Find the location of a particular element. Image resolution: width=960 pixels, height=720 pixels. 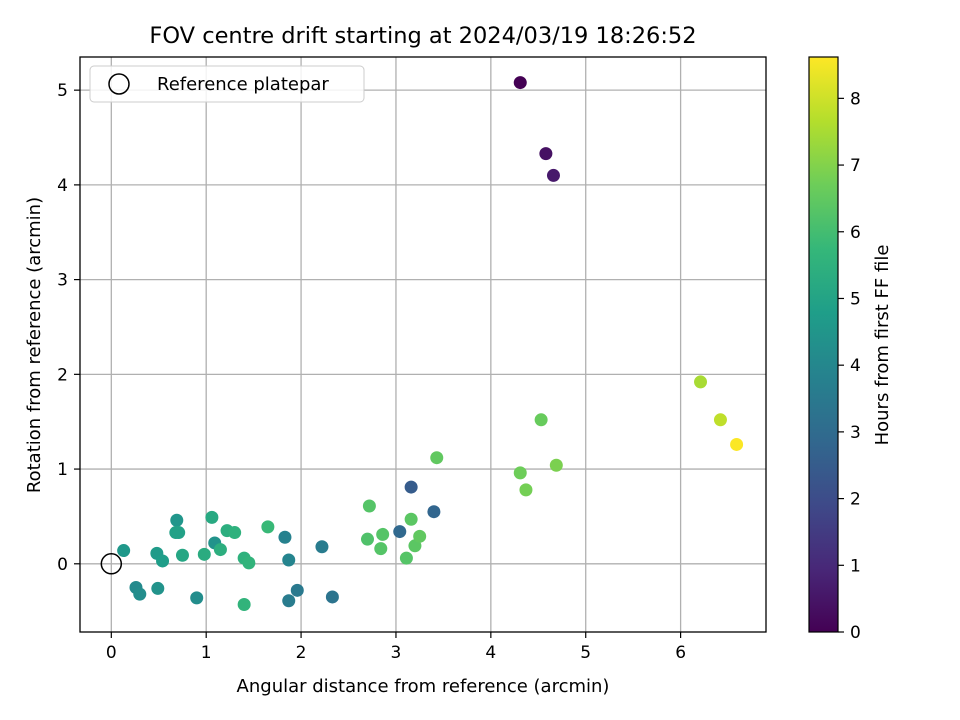

colorbar-tick-label: 3 is located at coordinates (855, 433).